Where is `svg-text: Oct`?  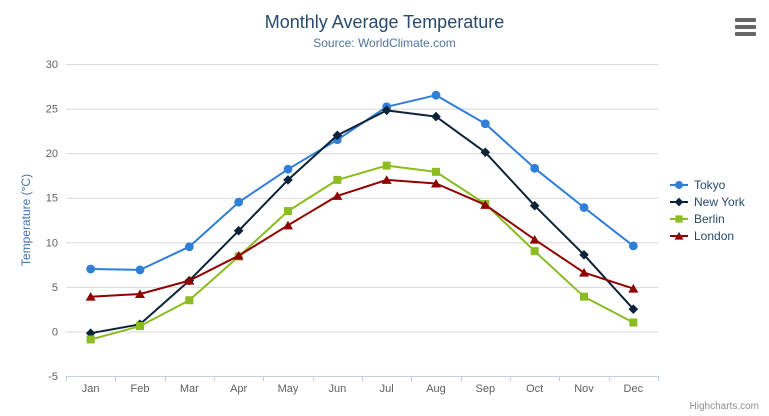
svg-text: Oct is located at coordinates (534, 389).